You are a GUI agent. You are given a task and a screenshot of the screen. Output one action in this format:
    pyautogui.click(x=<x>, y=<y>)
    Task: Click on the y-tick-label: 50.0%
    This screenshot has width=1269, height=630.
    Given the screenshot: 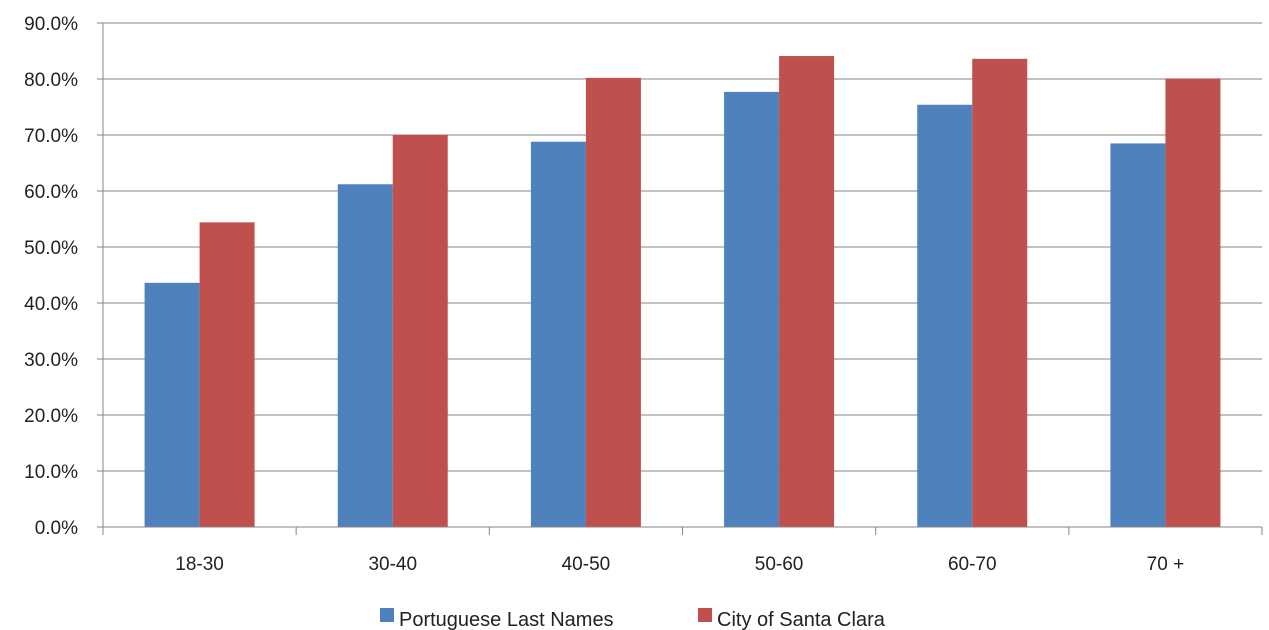 What is the action you would take?
    pyautogui.click(x=51, y=248)
    